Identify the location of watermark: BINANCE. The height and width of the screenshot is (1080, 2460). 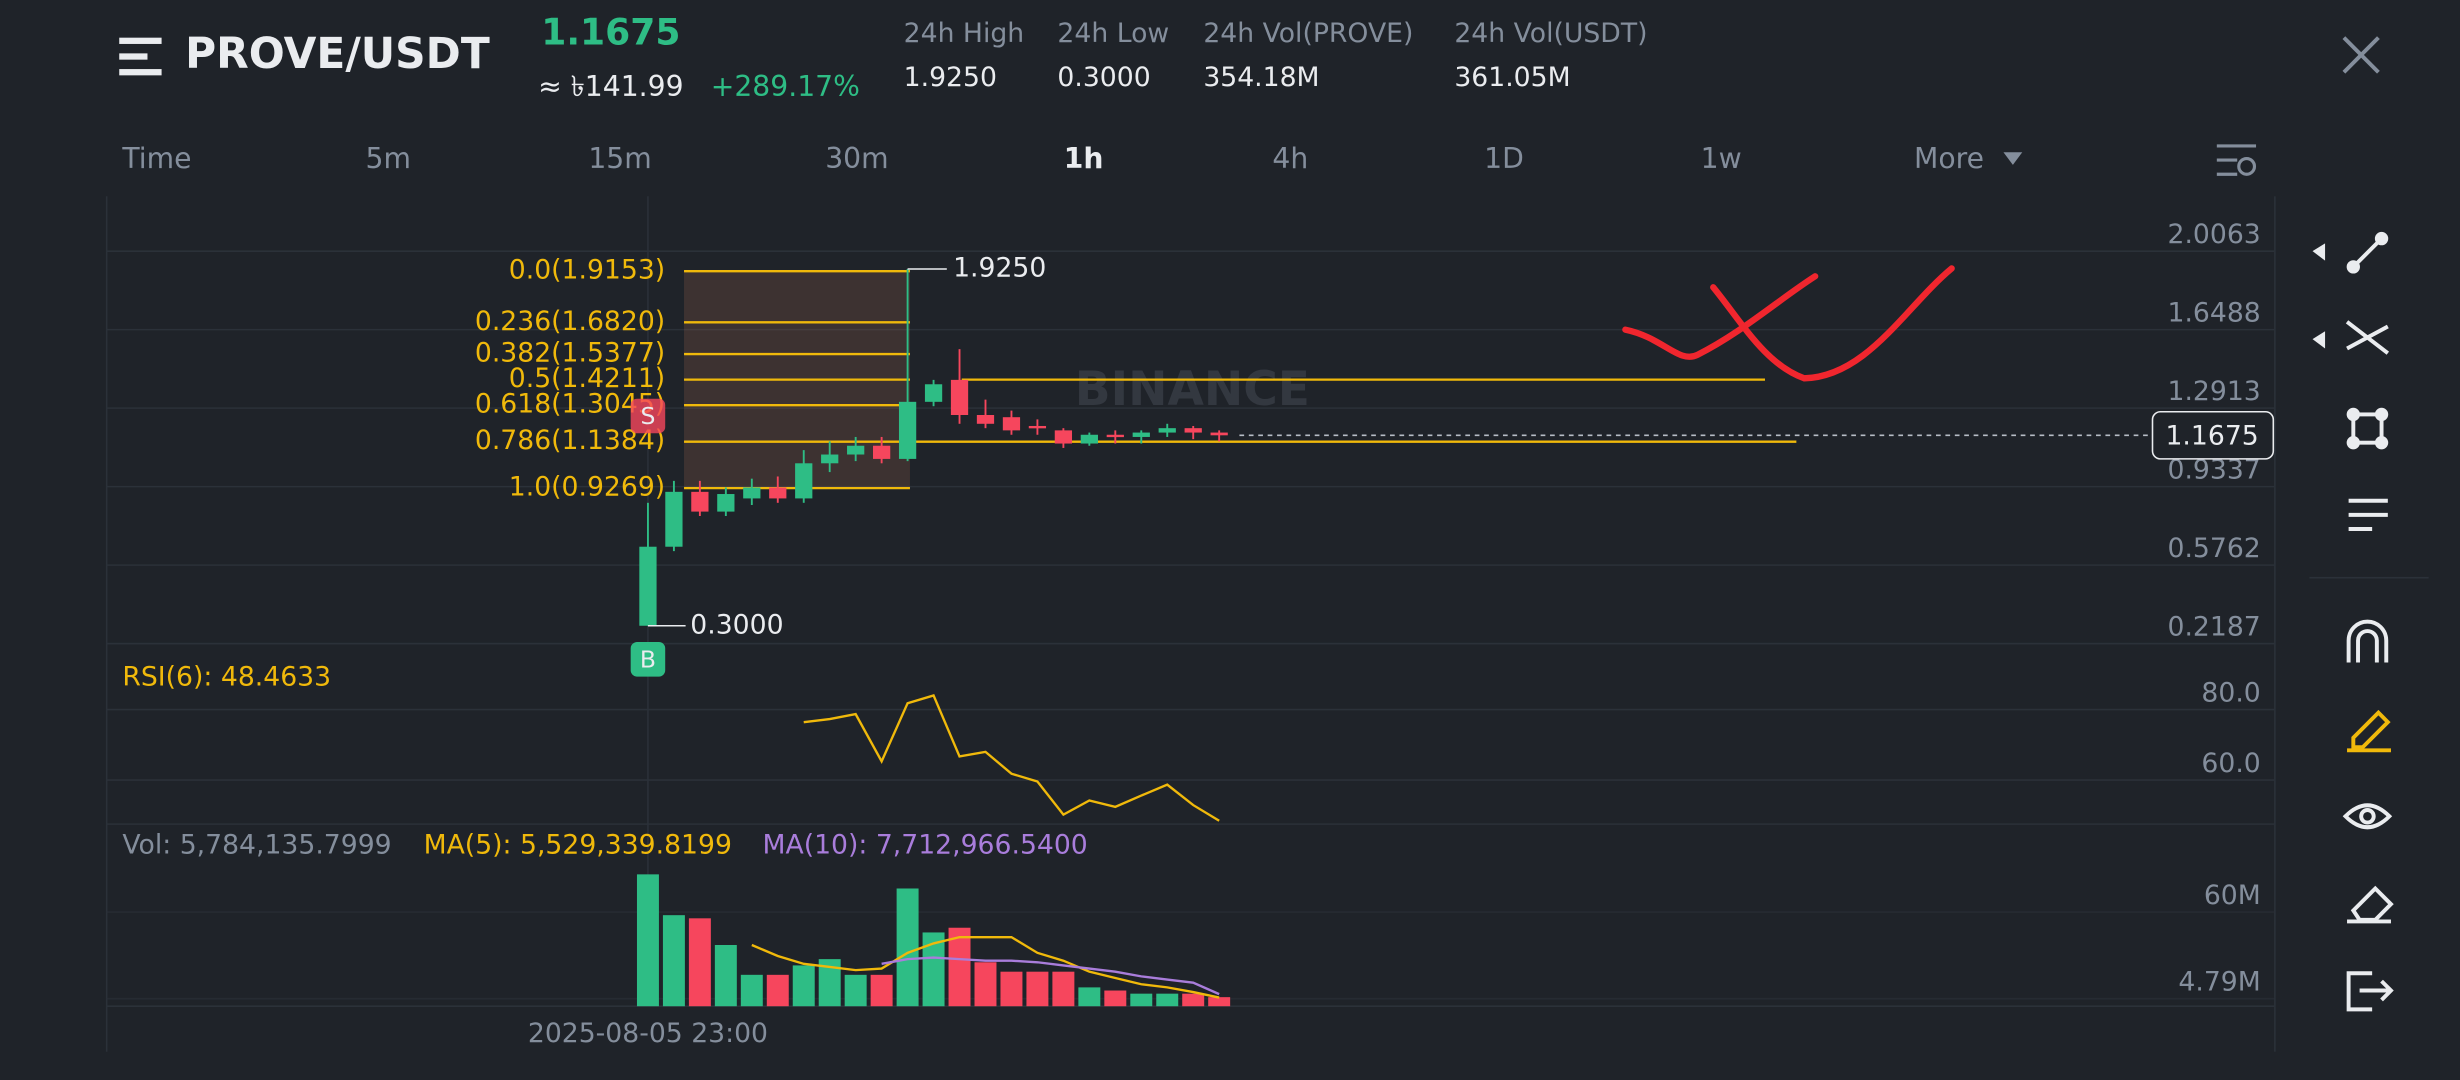
(1192, 389).